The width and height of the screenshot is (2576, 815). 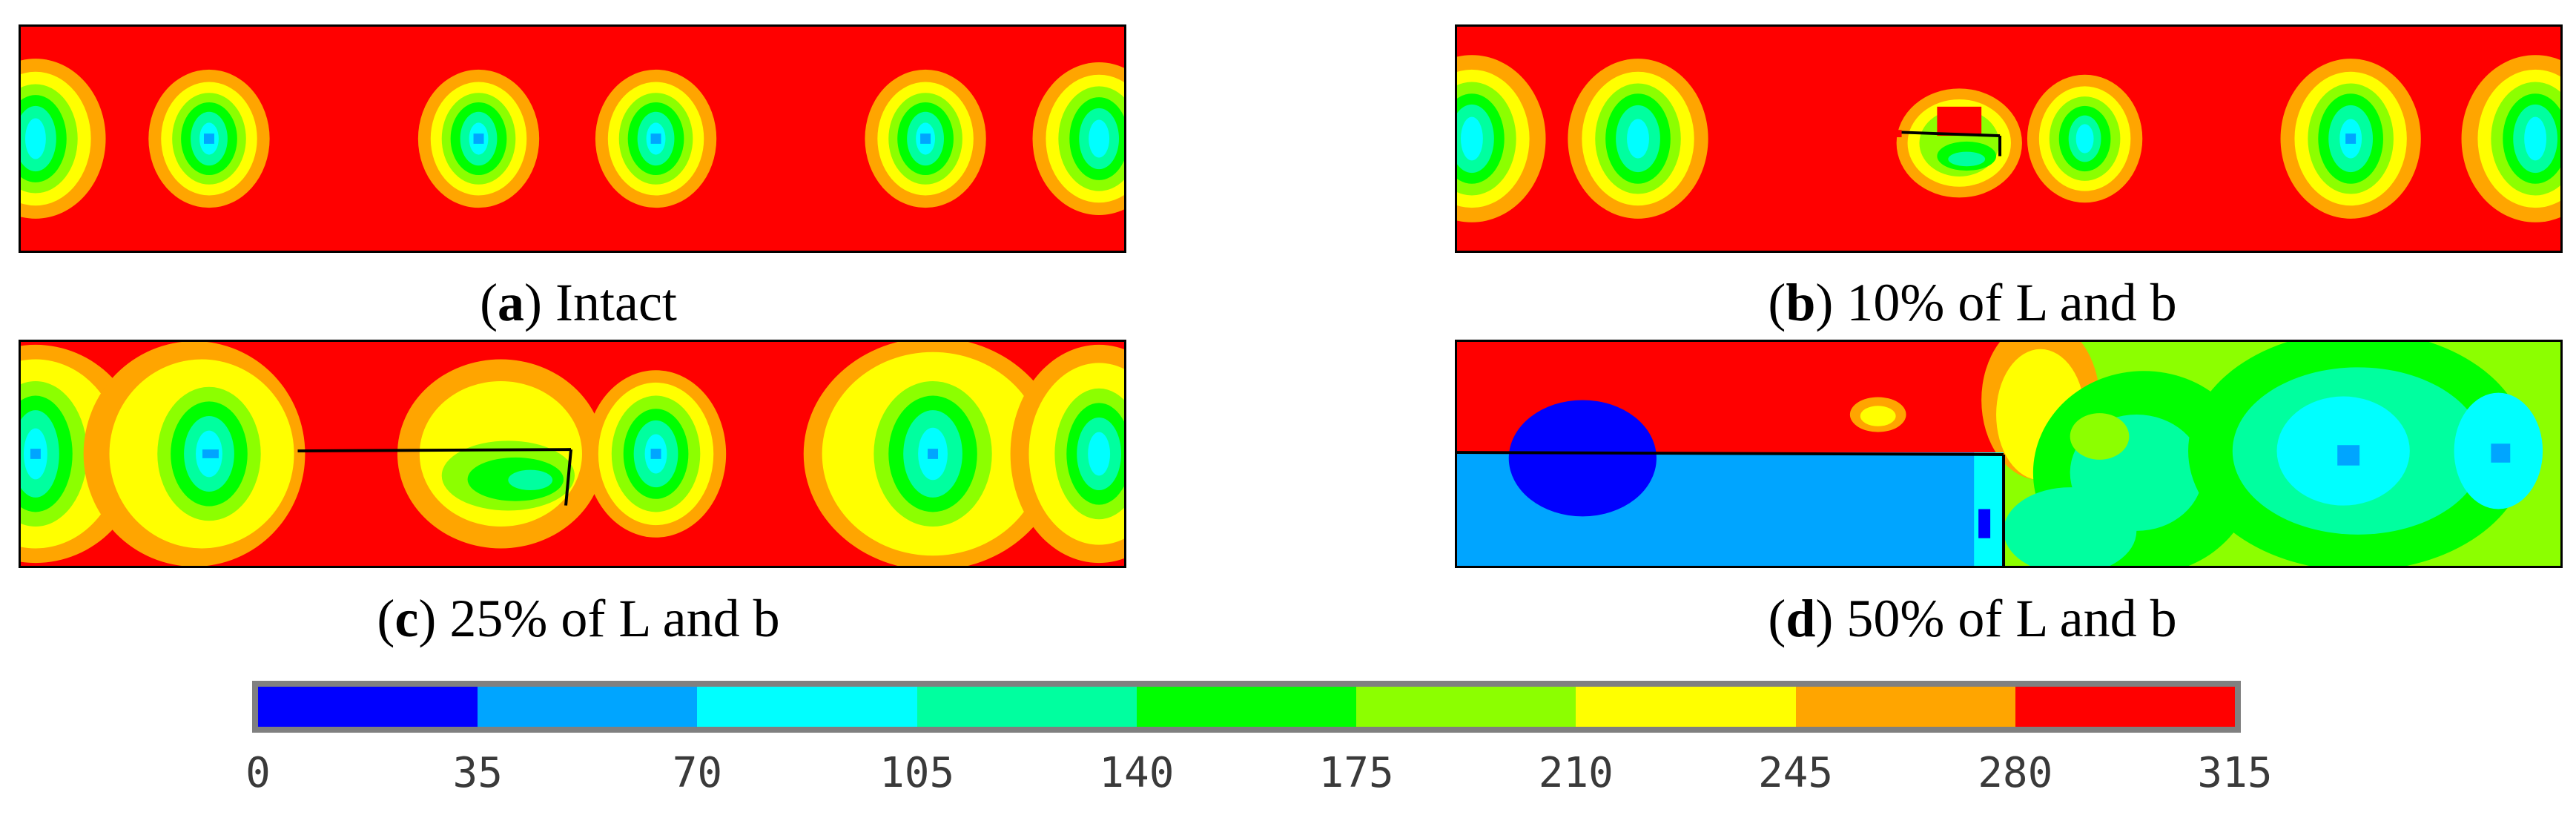 I want to click on caption-intact: (a) Intact, so click(x=578, y=302).